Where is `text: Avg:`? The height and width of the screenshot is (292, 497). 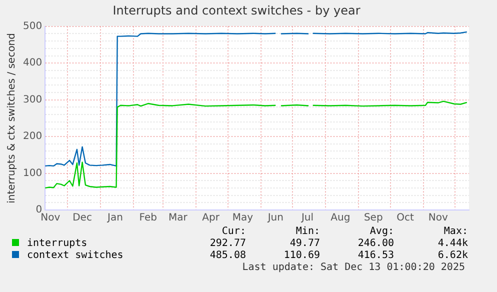
text: Avg: is located at coordinates (381, 232).